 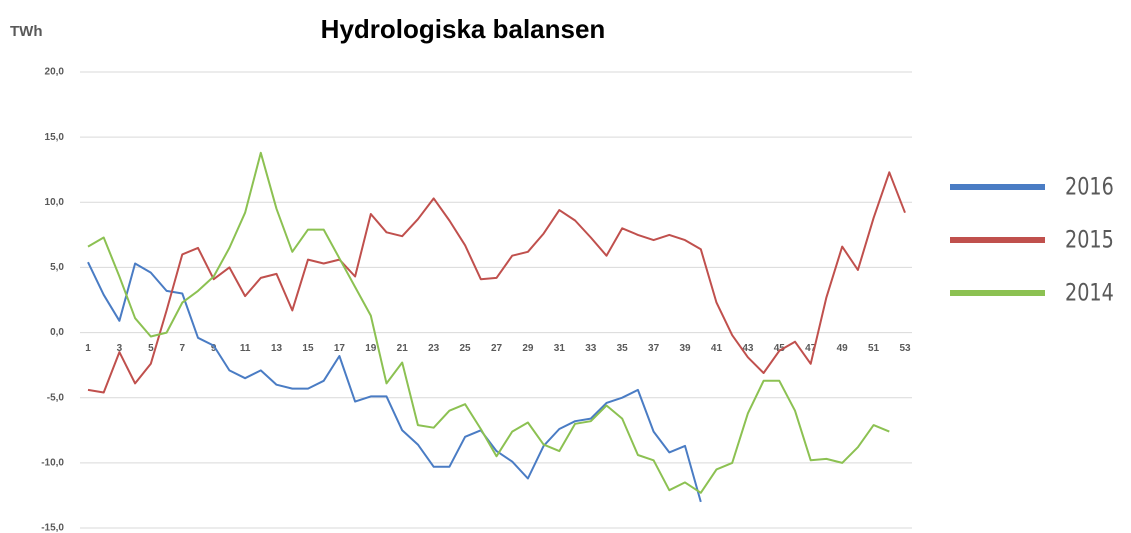 What do you see at coordinates (497, 348) in the screenshot?
I see `x-tick-label: 27` at bounding box center [497, 348].